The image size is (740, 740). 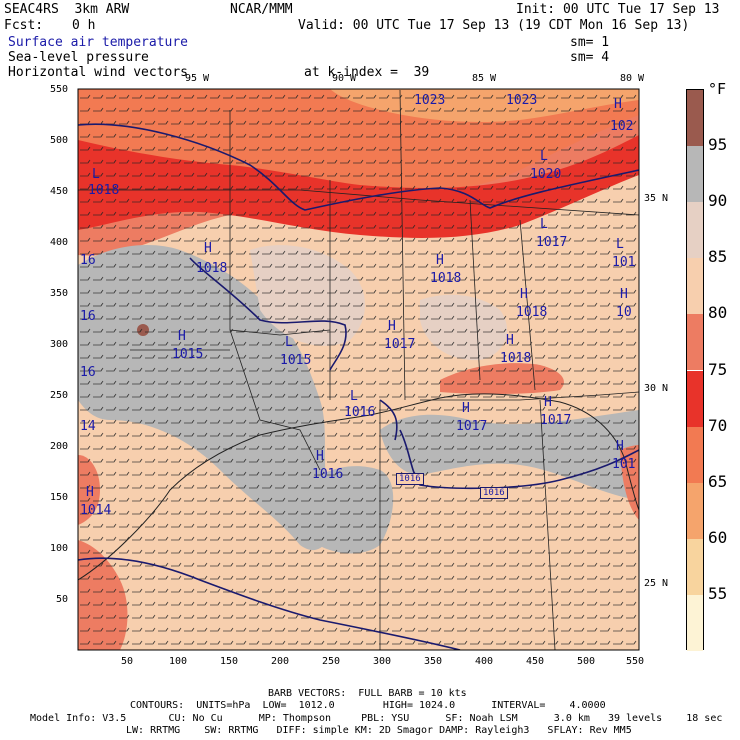 What do you see at coordinates (718, 369) in the screenshot?
I see `colorbar-label: 75` at bounding box center [718, 369].